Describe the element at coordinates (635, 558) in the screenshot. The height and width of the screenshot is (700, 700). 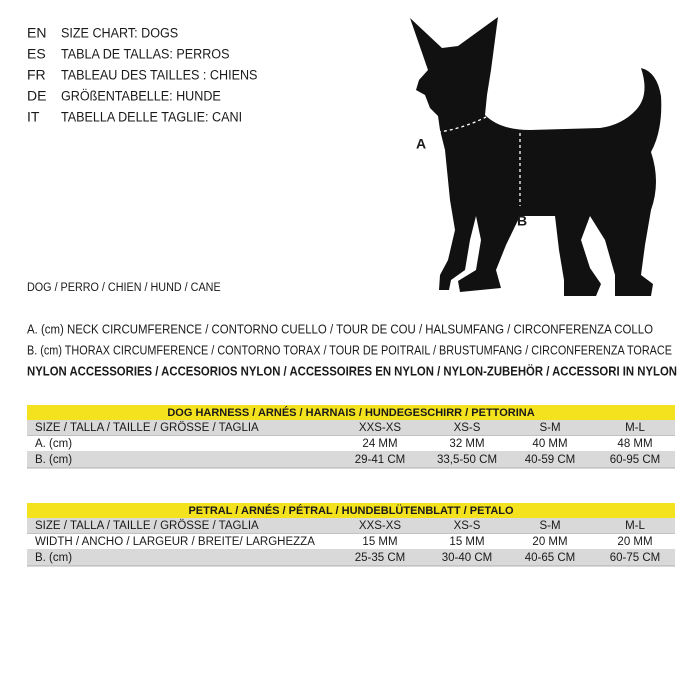
I see `cell: 60-75 CM` at that location.